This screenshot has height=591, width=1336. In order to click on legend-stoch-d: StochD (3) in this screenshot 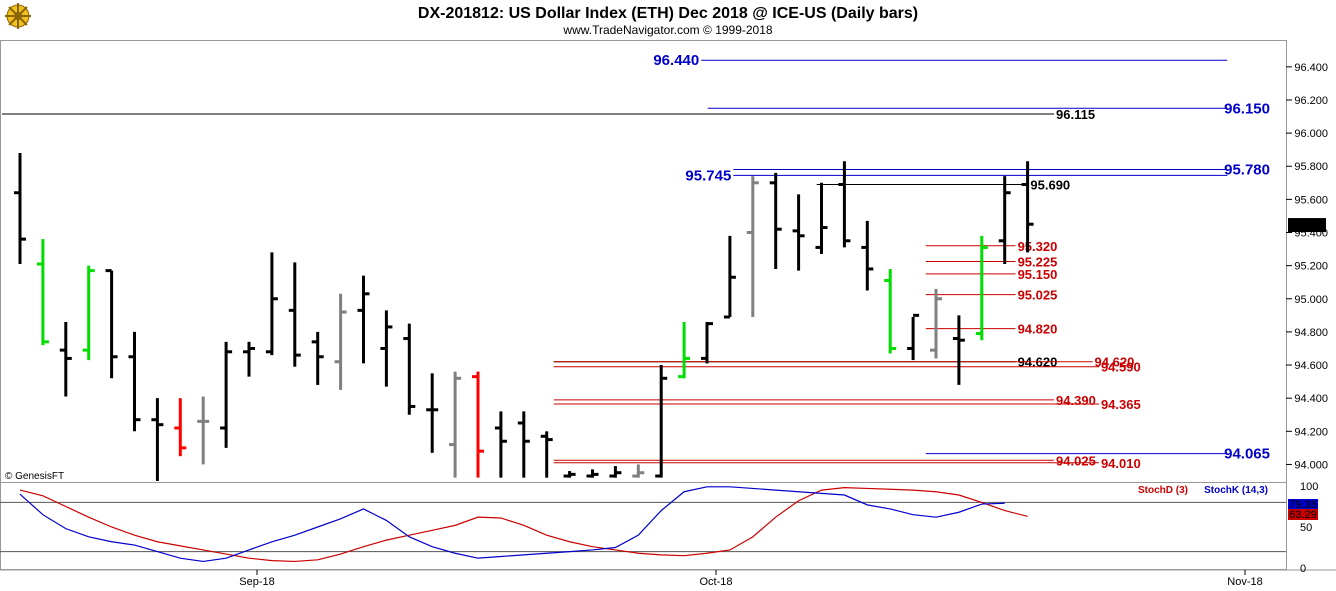, I will do `click(1163, 490)`.